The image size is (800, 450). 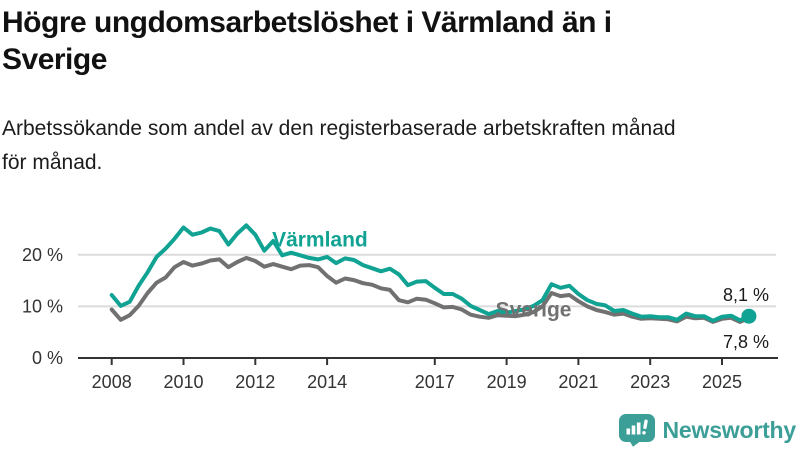 What do you see at coordinates (54, 59) in the screenshot?
I see `page-title-line-2: Sverige` at bounding box center [54, 59].